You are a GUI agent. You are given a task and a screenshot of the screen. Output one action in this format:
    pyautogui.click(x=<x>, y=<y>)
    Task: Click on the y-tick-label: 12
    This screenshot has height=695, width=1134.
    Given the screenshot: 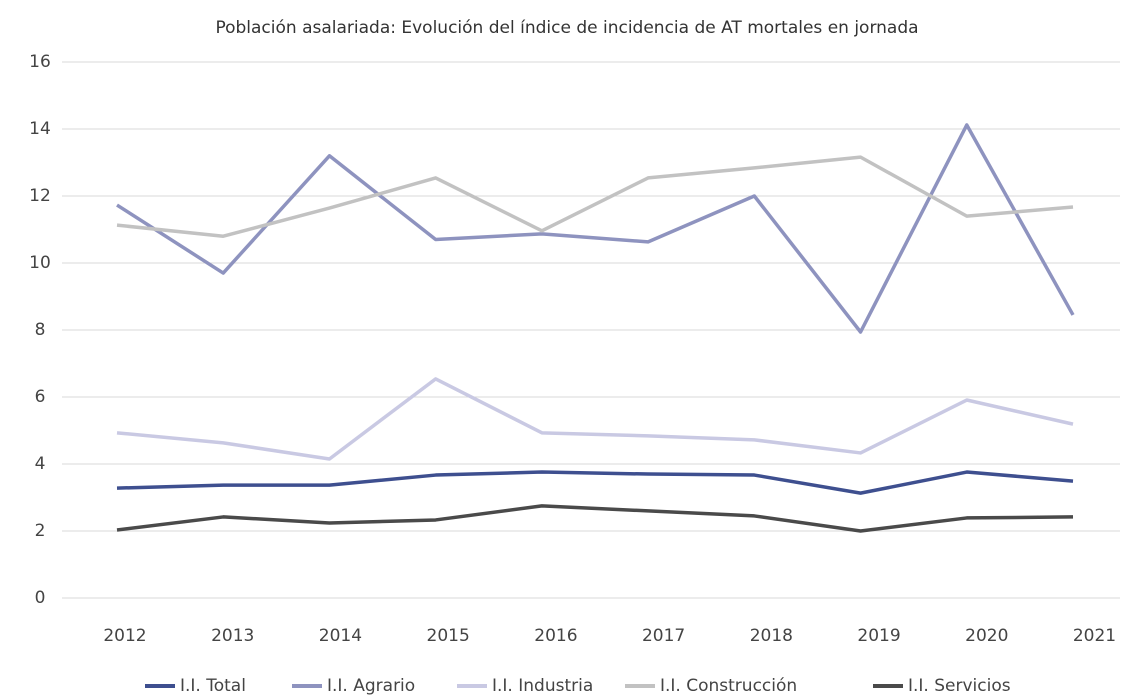 What is the action you would take?
    pyautogui.click(x=40, y=196)
    